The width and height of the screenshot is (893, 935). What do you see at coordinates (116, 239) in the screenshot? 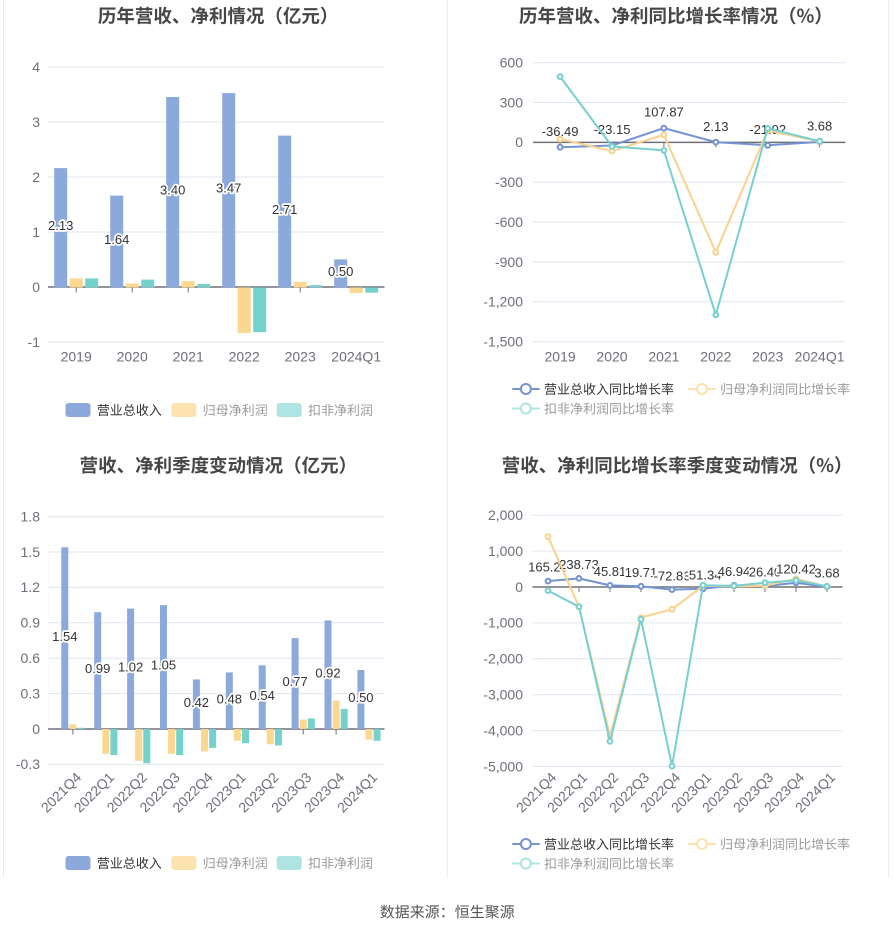
I see `svg-text: 1.64` at bounding box center [116, 239].